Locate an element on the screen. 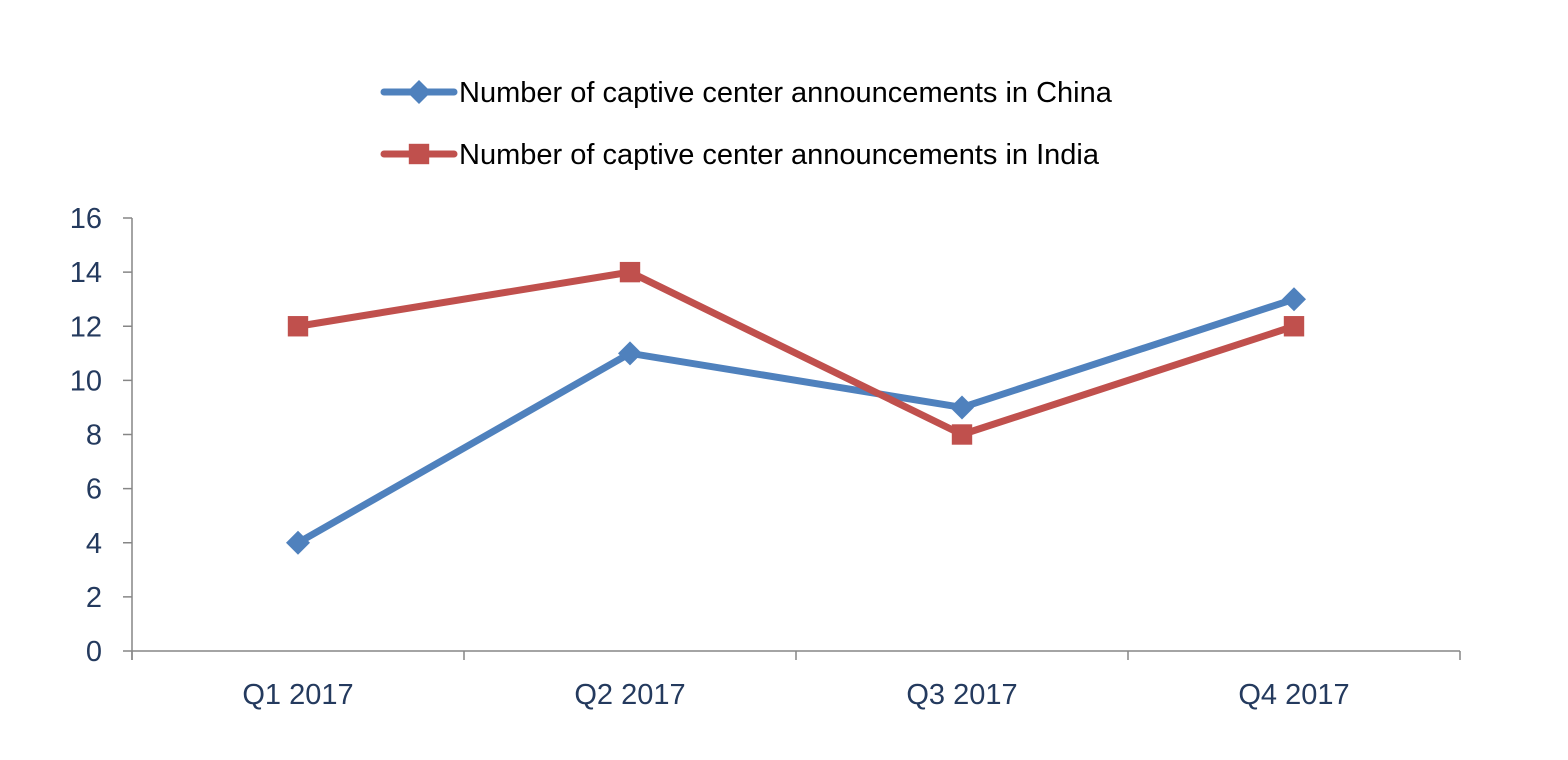 The image size is (1568, 760). y-tick-label: 10 is located at coordinates (86, 381).